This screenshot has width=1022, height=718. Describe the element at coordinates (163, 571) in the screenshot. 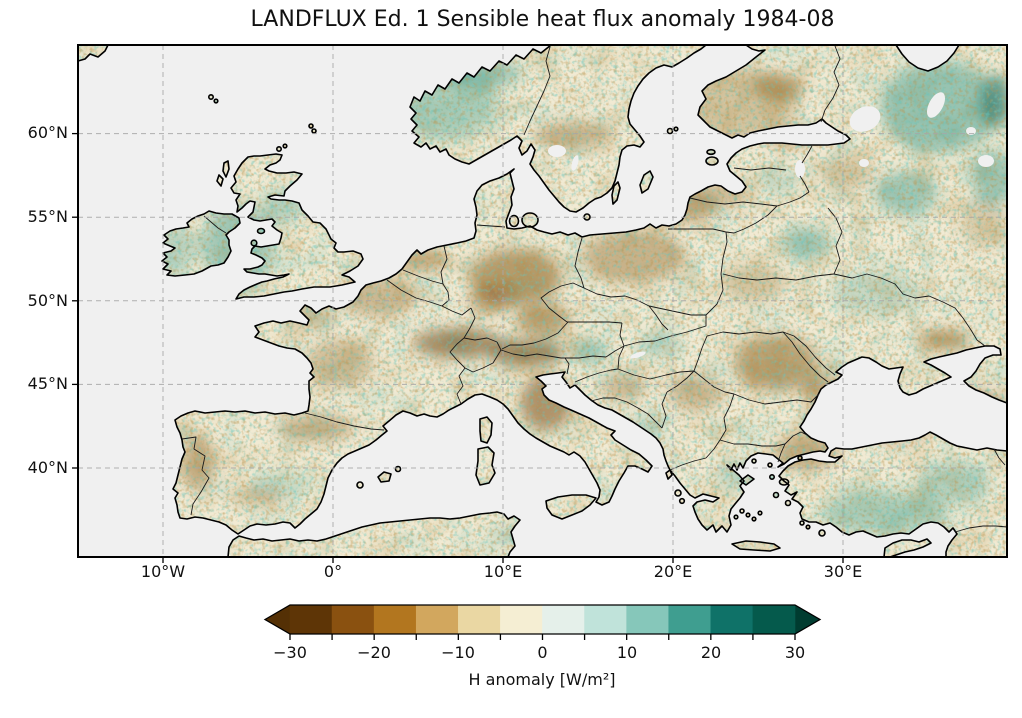

I see `x-tick-label-10w: 10°W` at that location.